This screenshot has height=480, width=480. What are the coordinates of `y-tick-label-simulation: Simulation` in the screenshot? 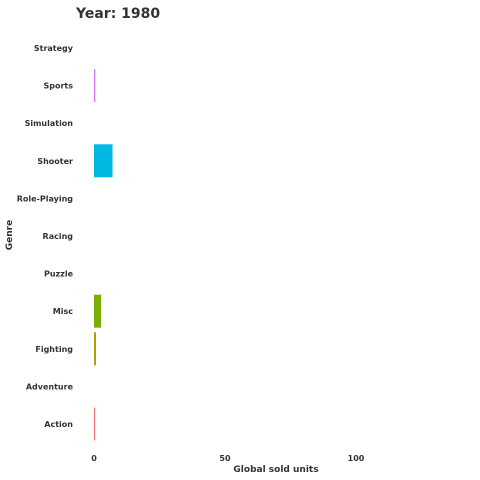 It's located at (49, 123).